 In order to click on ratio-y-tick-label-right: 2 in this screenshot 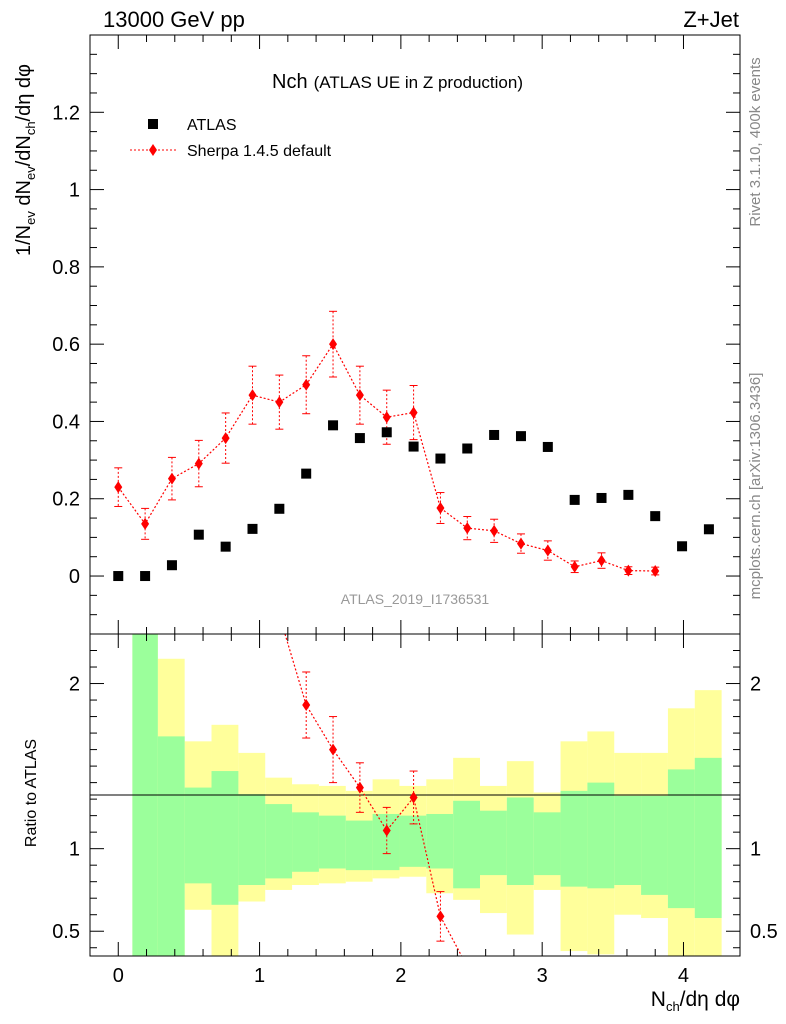, I will do `click(755, 685)`.